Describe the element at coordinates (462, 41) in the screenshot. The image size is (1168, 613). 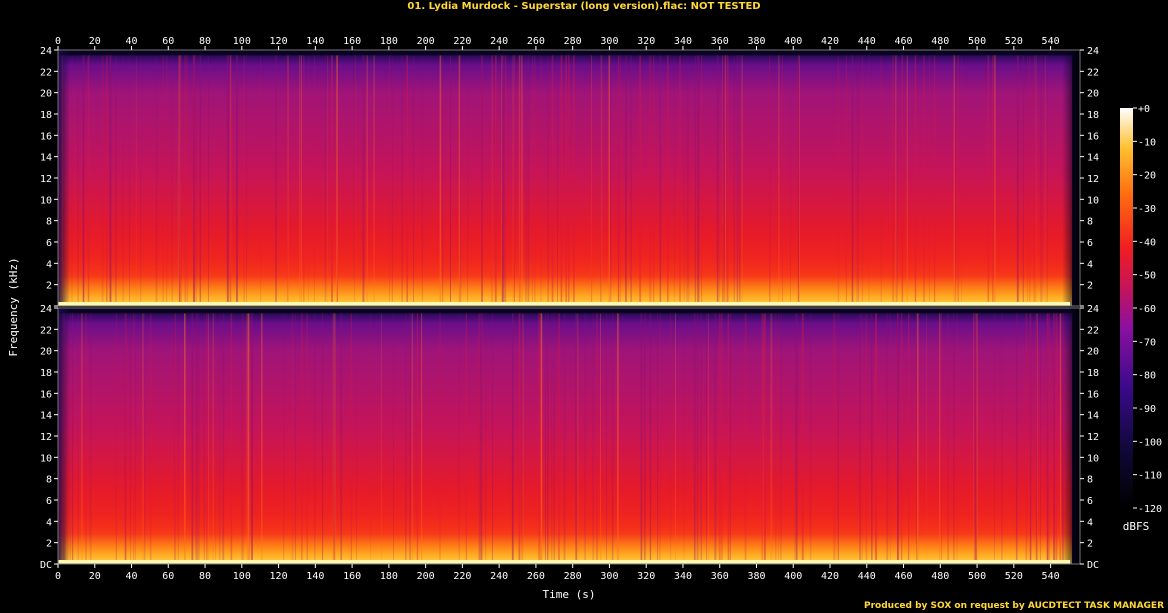
I see `x-tick-label: 220` at that location.